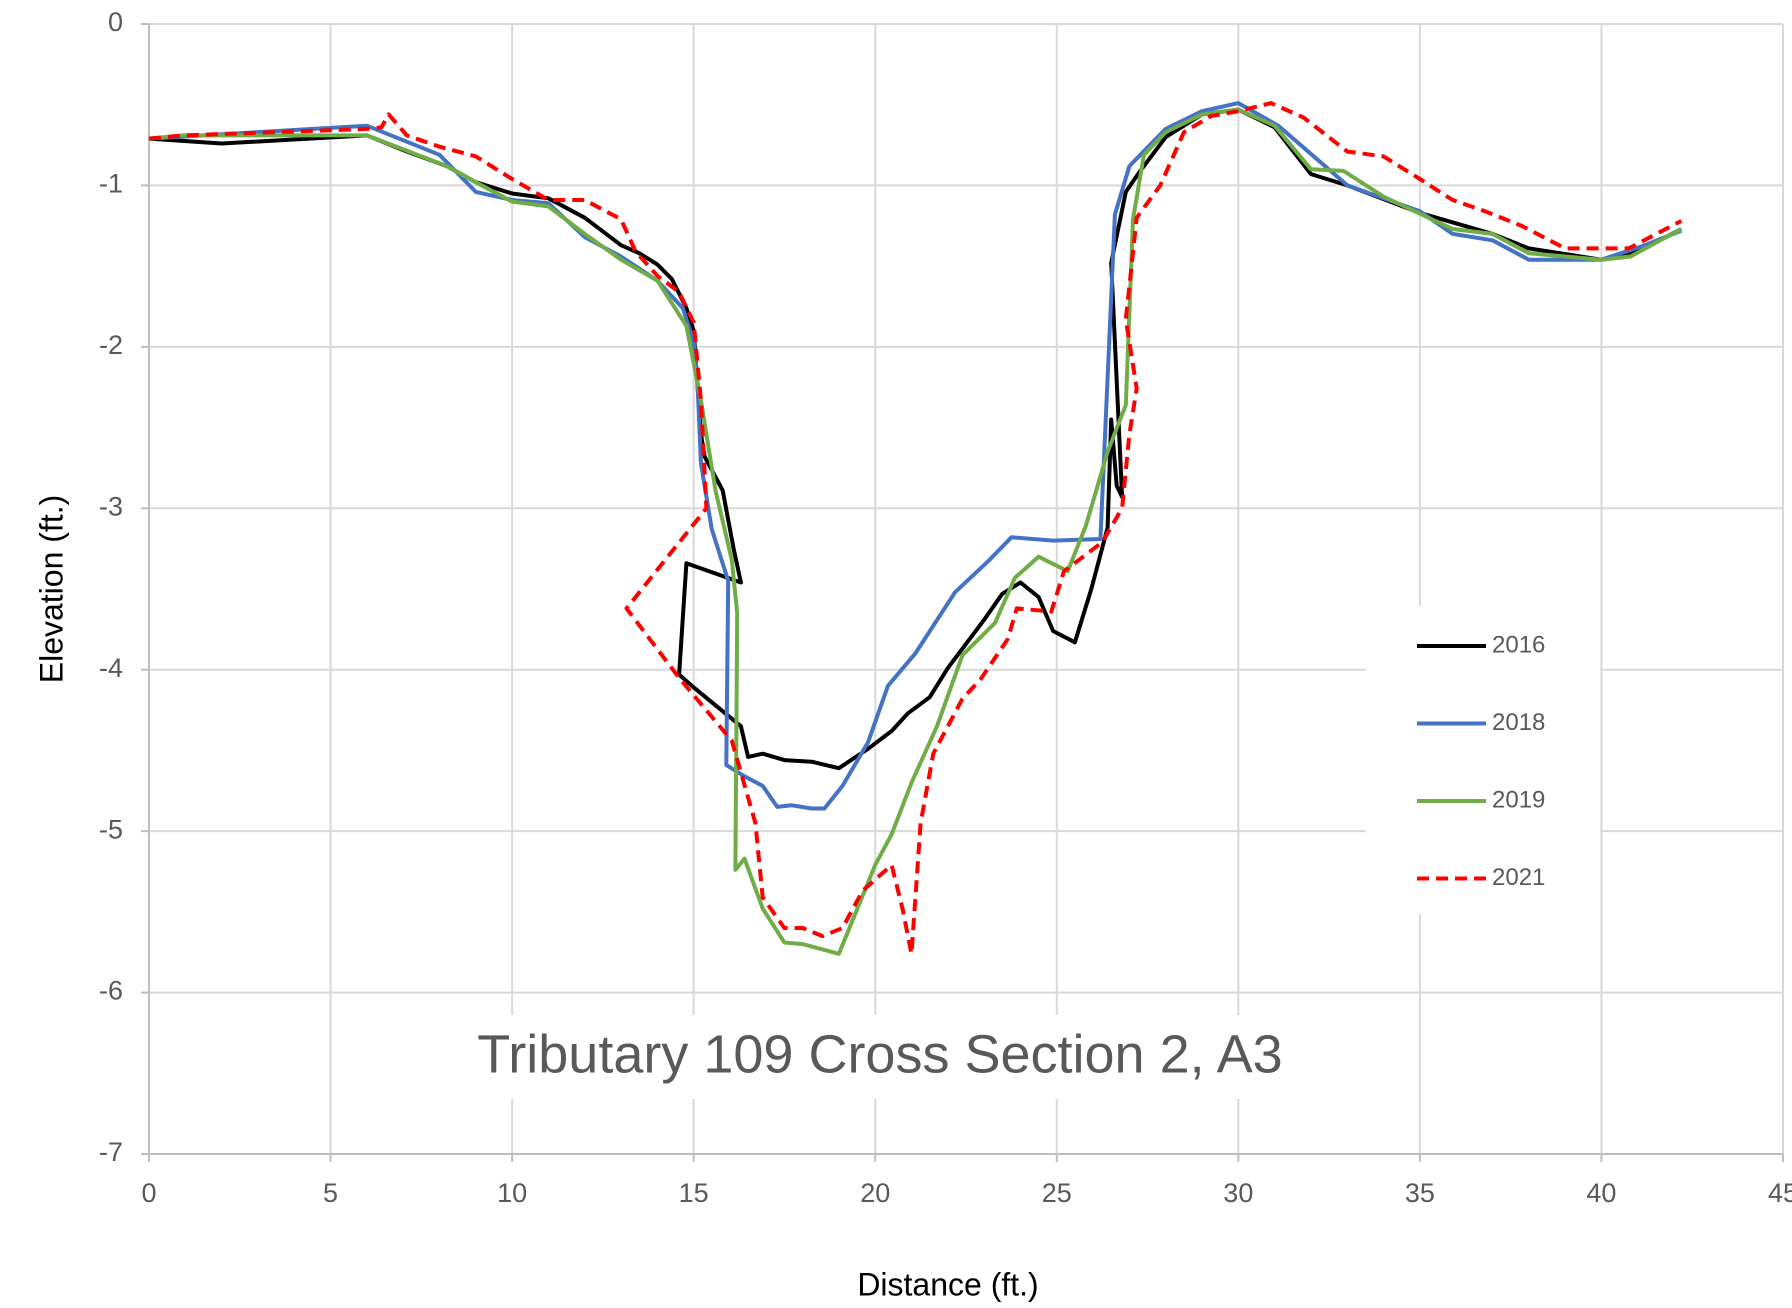 Image resolution: width=1792 pixels, height=1308 pixels. I want to click on legend-label: 2018, so click(1518, 722).